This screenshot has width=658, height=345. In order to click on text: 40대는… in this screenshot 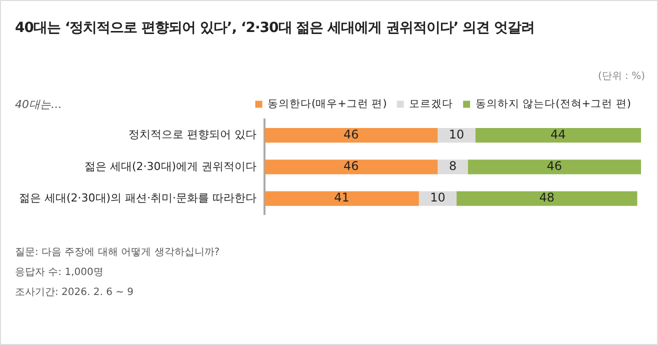, I will do `click(38, 104)`.